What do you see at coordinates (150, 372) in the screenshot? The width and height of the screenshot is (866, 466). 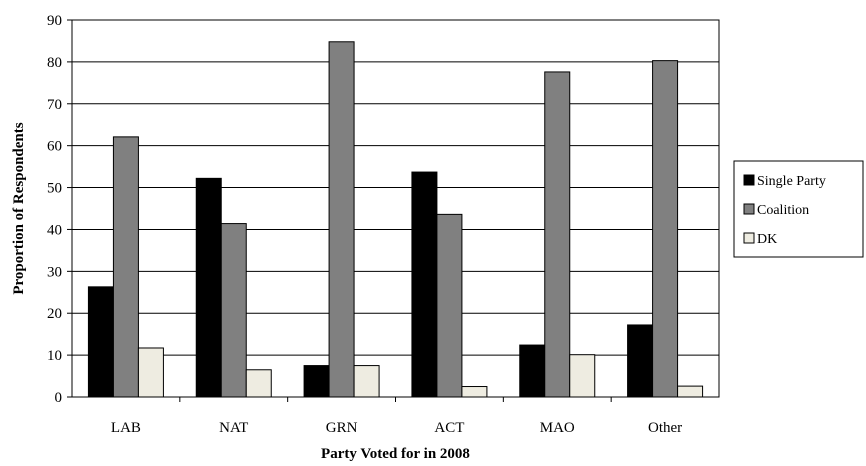 I see `bar-dk-lab` at bounding box center [150, 372].